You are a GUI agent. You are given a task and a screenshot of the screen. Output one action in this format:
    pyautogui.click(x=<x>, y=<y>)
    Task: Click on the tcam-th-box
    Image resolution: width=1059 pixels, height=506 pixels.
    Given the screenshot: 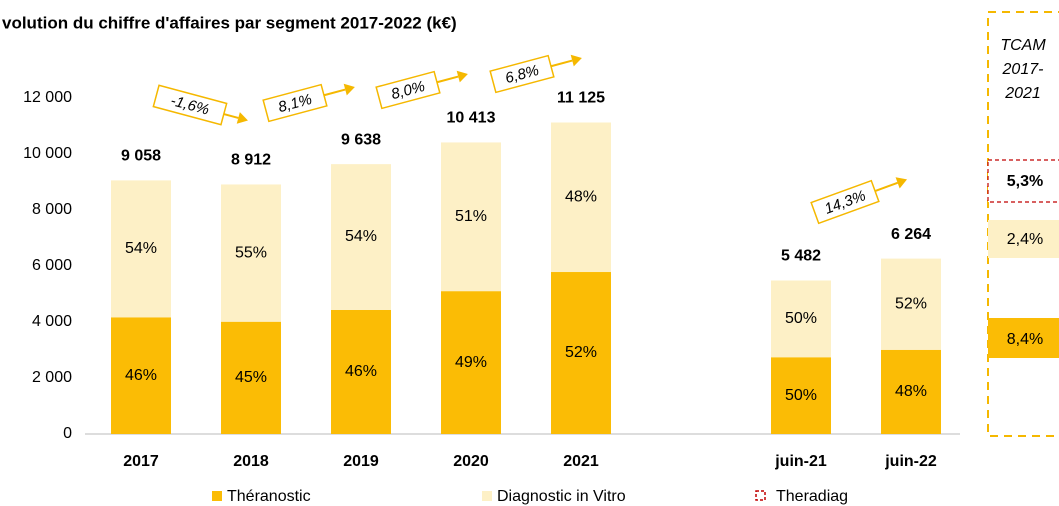 What is the action you would take?
    pyautogui.click(x=1023, y=338)
    